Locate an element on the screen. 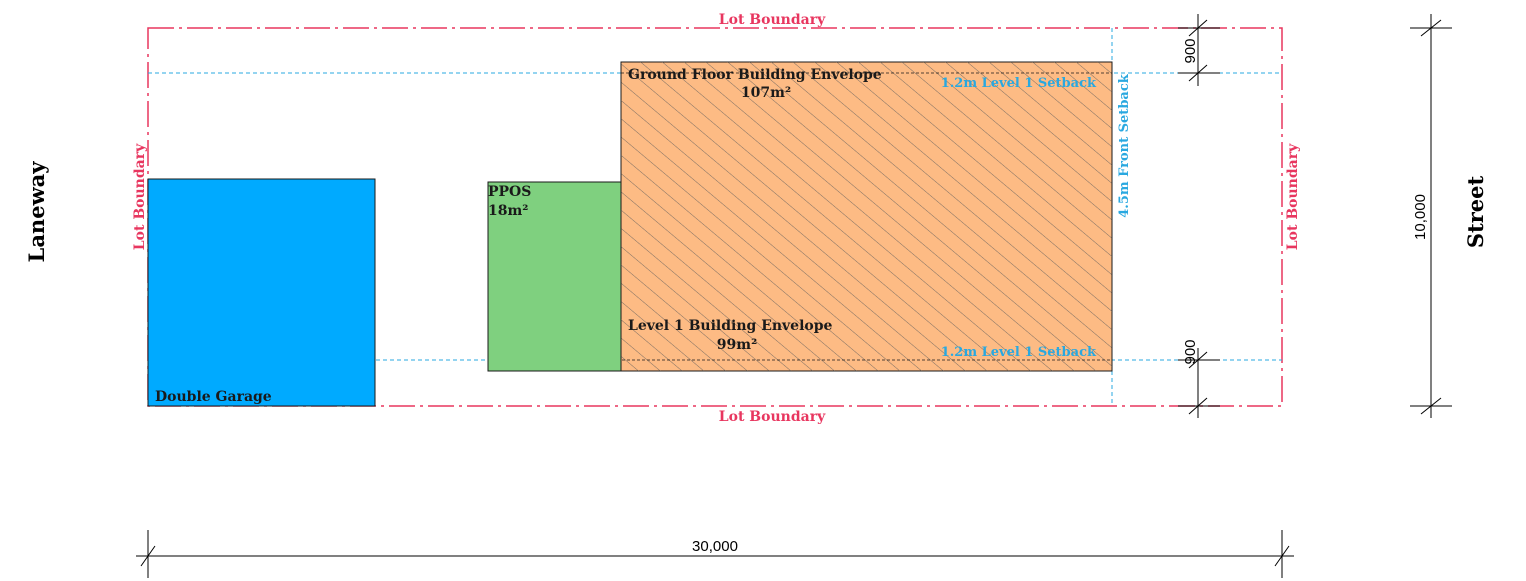 Image resolution: width=1526 pixels, height=581 pixels. level1-setback-label-bottom: 1.2m Level 1 Setback is located at coordinates (1019, 352).